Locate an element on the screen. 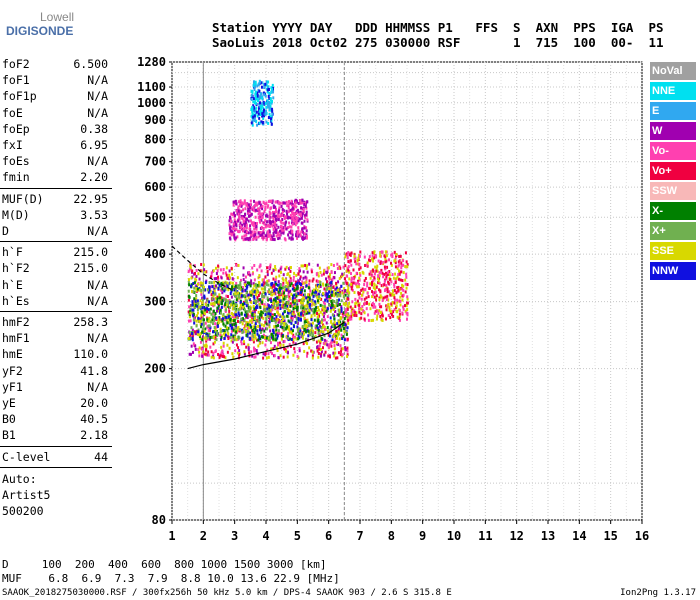 The height and width of the screenshot is (600, 700). legend-item-nne: NNE is located at coordinates (673, 91).